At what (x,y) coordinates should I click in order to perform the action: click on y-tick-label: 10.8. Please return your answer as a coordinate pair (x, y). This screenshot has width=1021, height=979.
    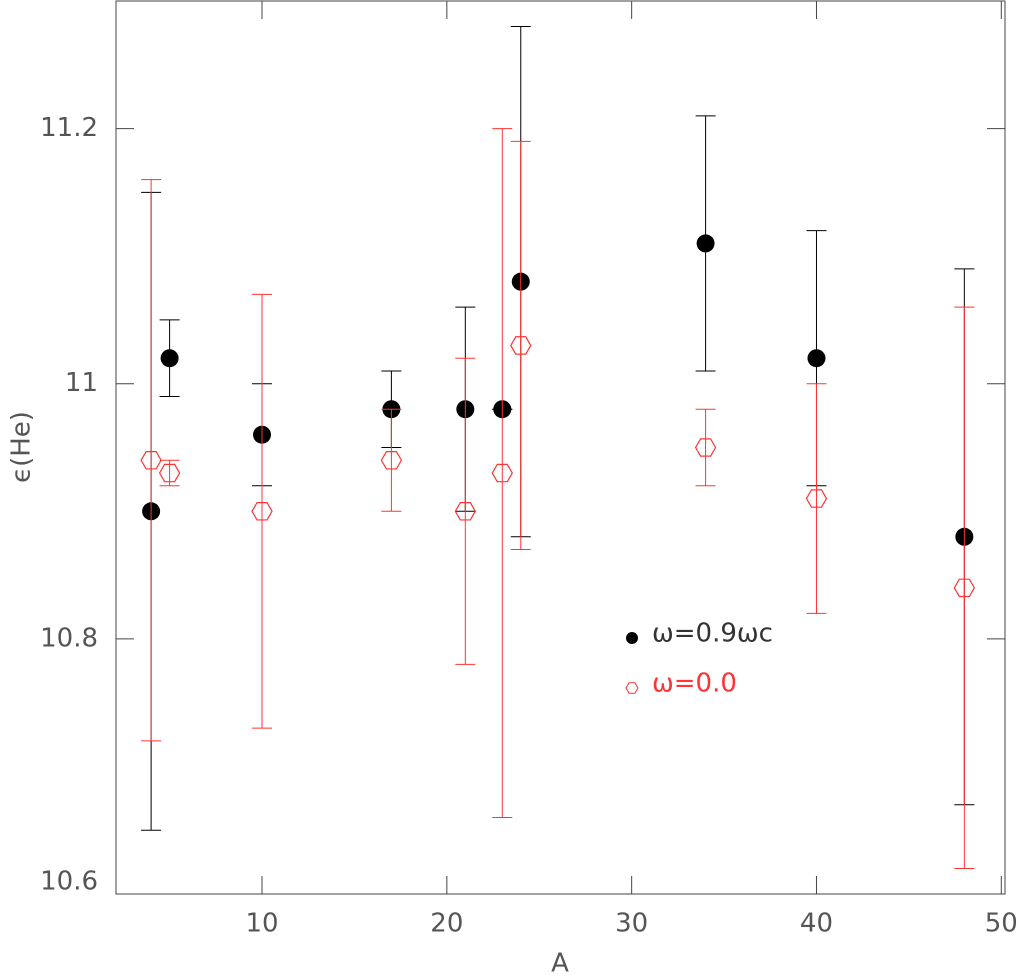
    Looking at the image, I should click on (69, 638).